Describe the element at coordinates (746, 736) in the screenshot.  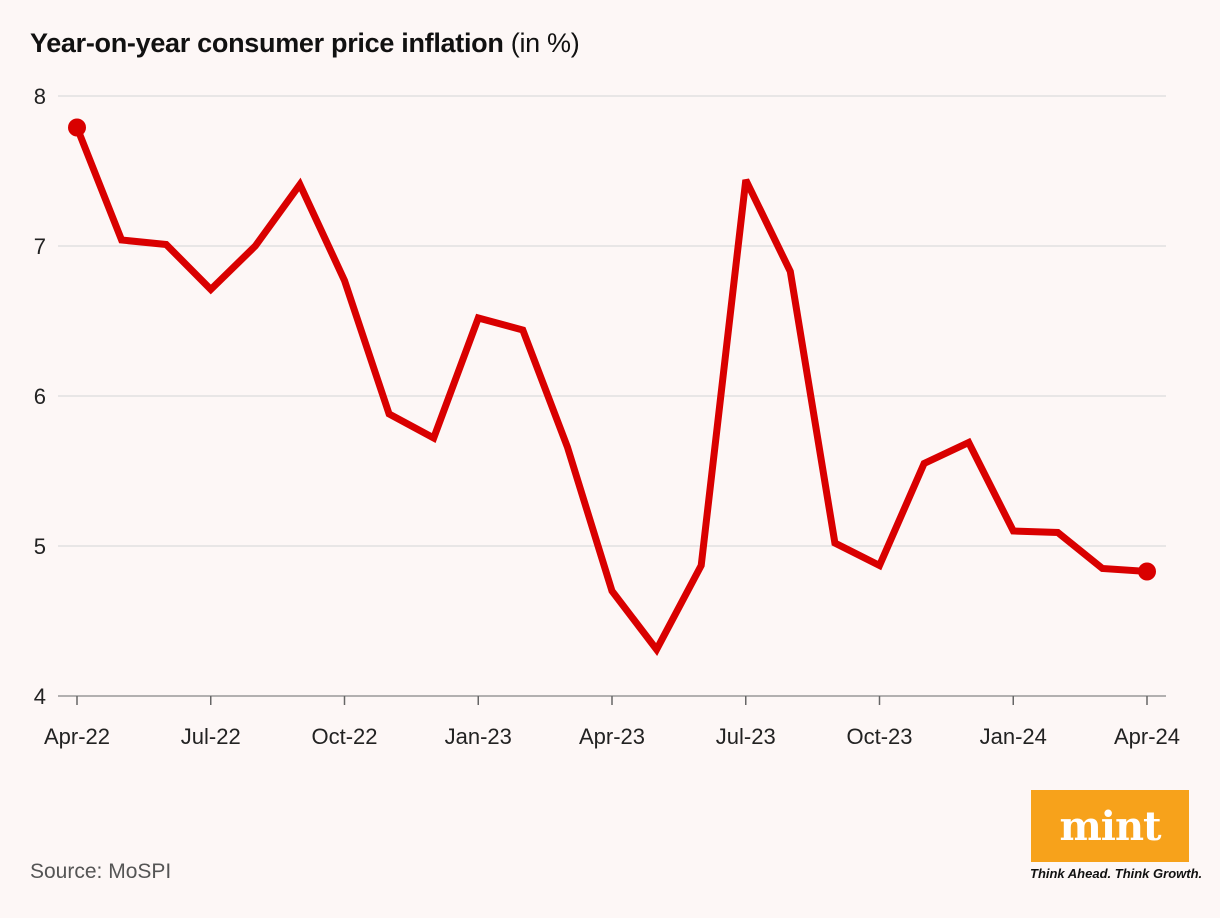
I see `x-tick-label: Jul-23` at that location.